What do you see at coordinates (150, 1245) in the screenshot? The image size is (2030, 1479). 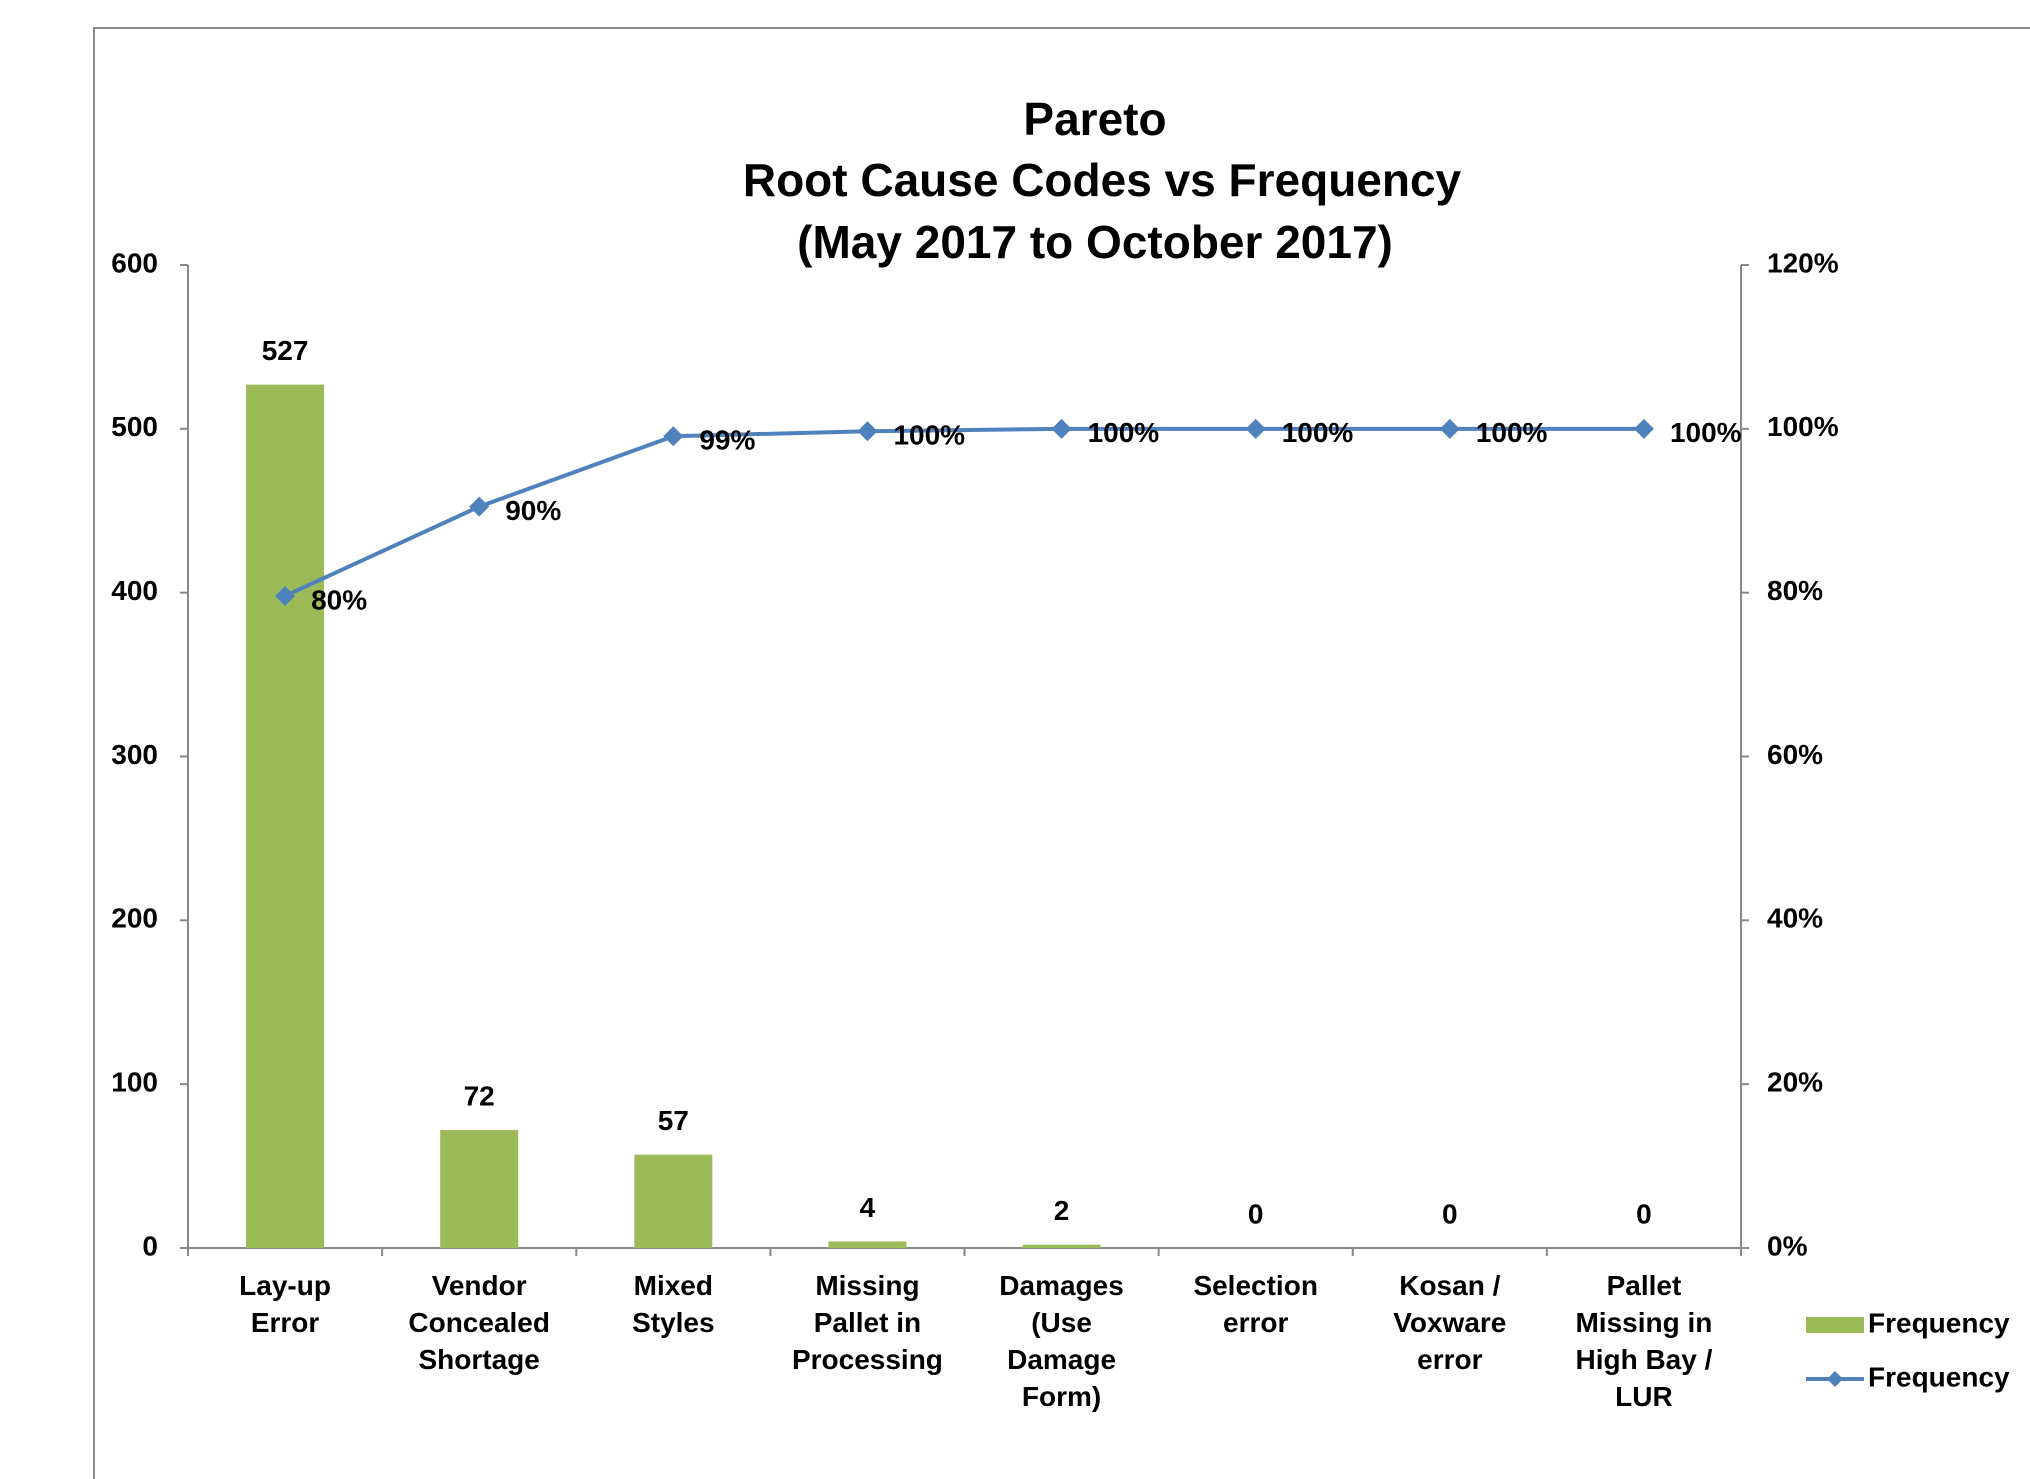 I see `y-tick-label: 0` at bounding box center [150, 1245].